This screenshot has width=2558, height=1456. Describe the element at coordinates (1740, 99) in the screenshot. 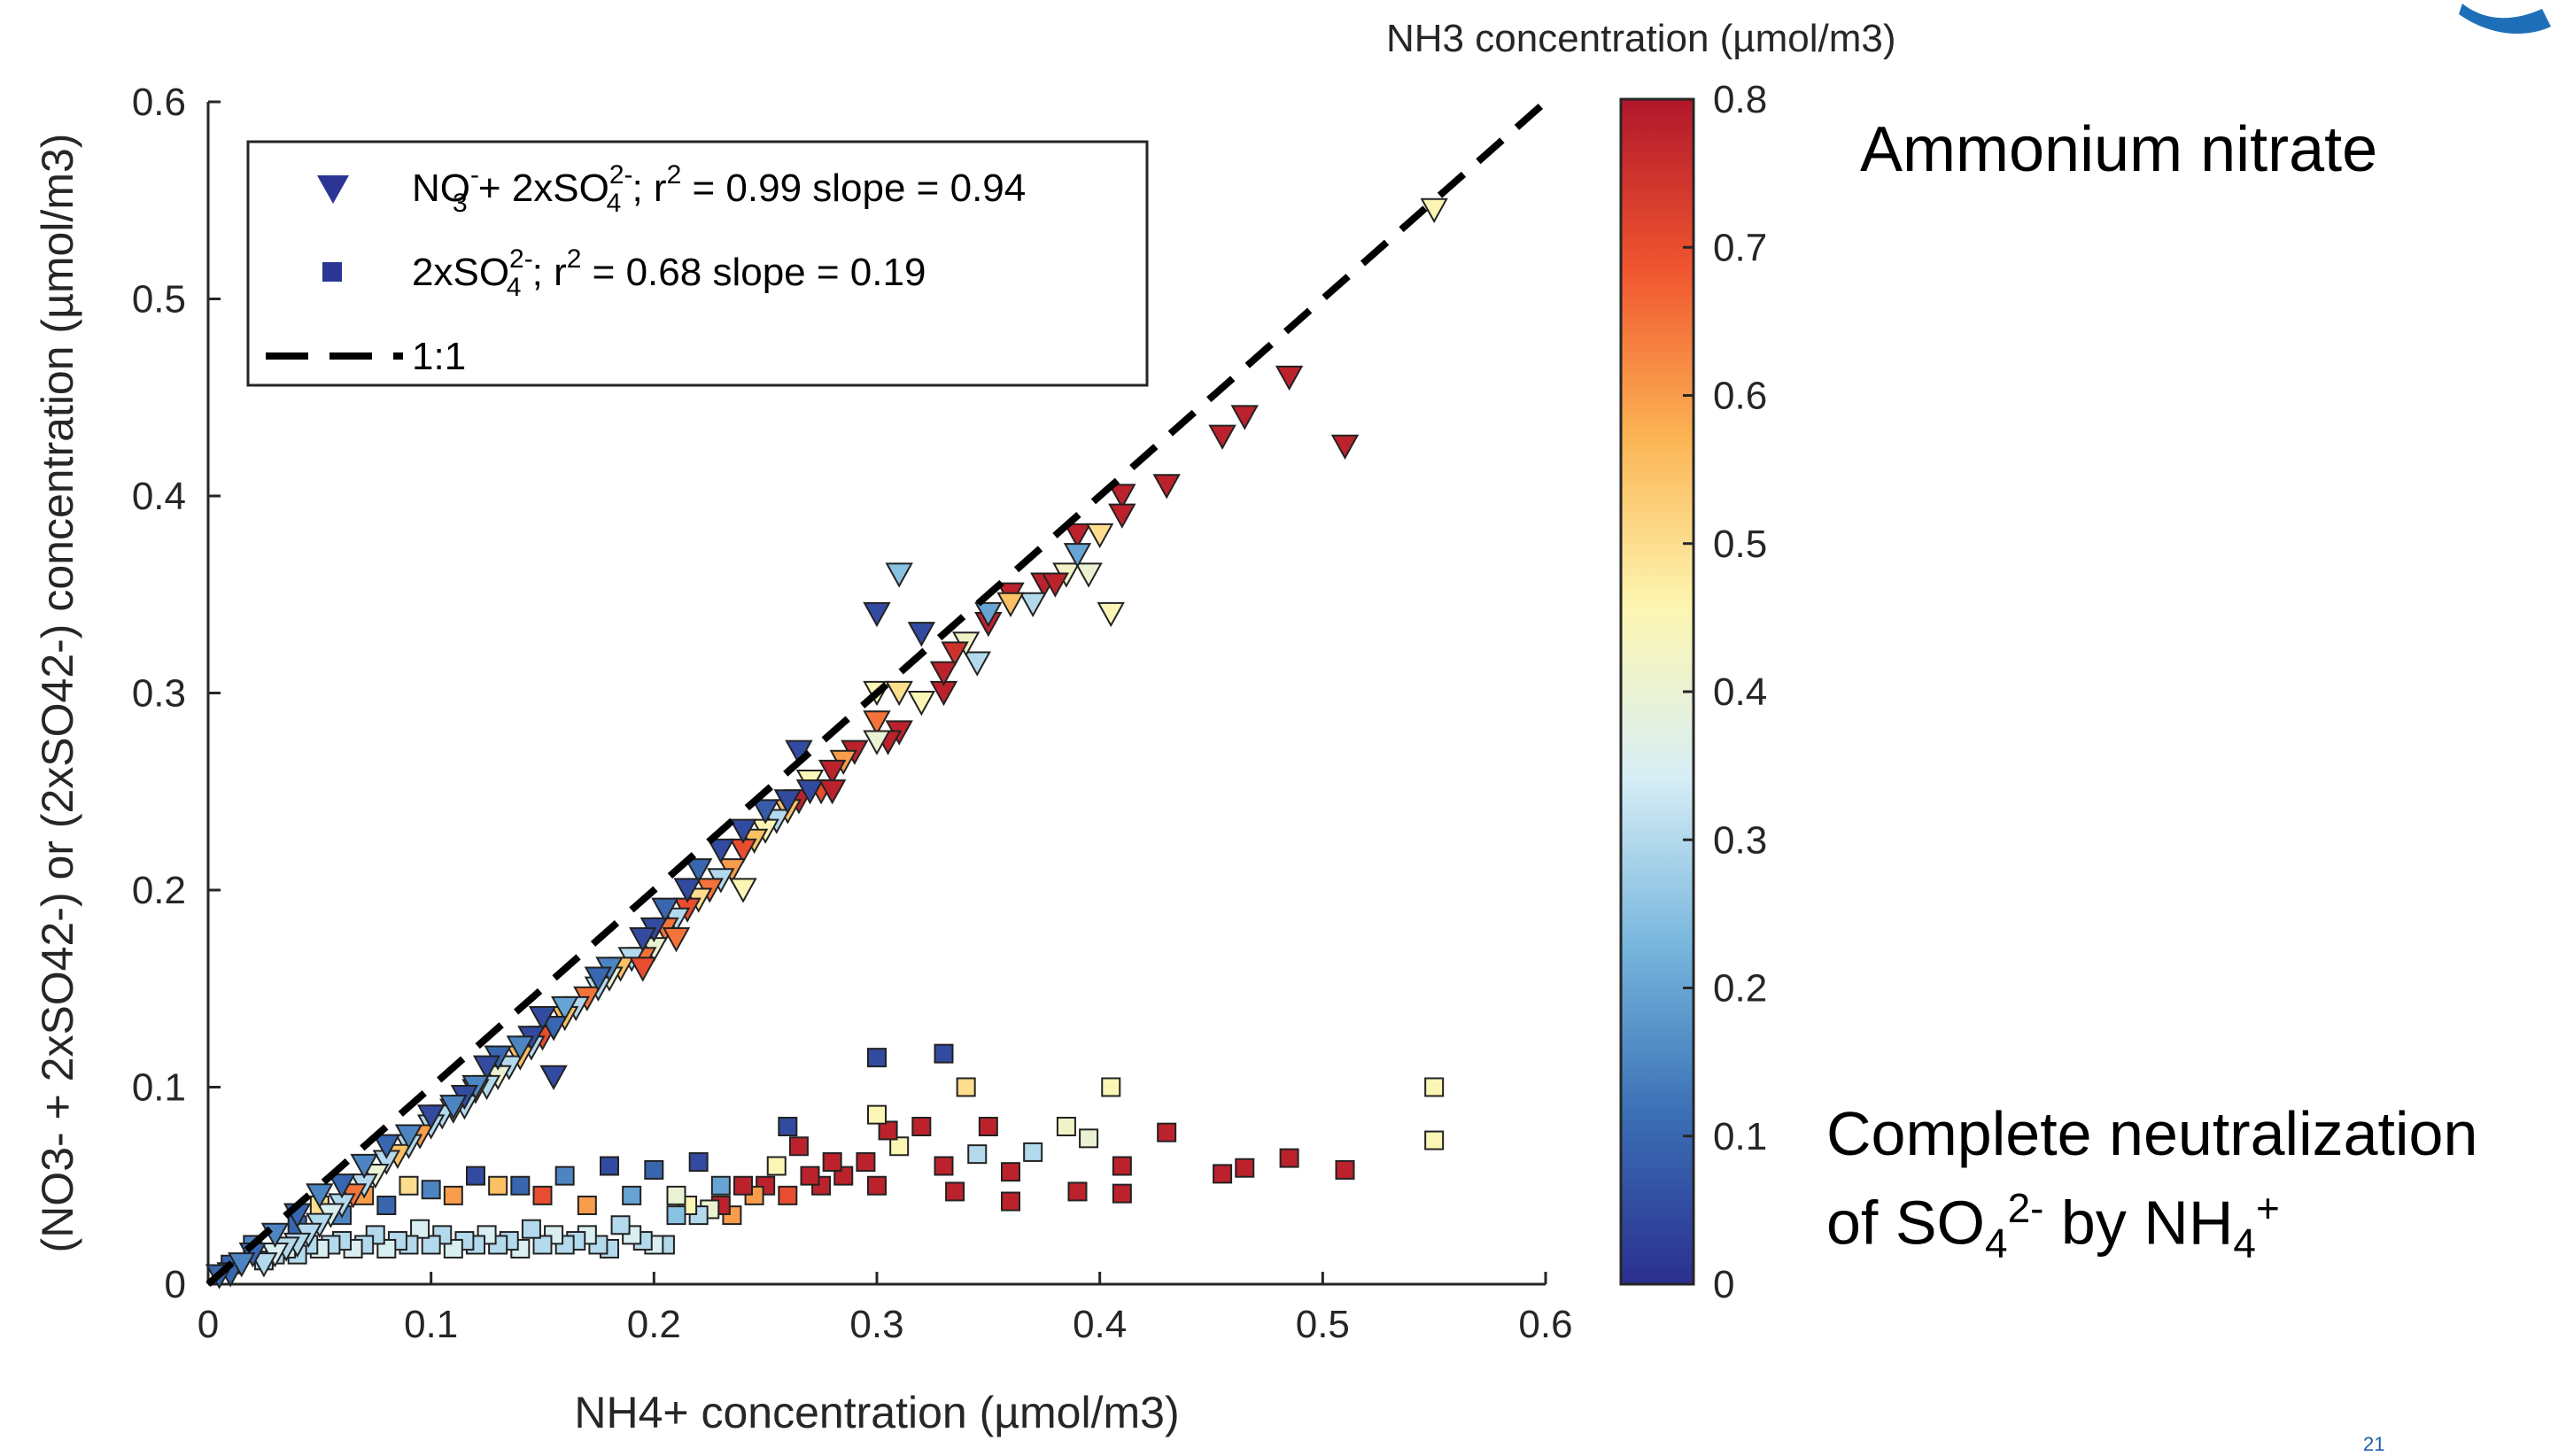

I see `colorbar-tick-label: 0.8` at that location.